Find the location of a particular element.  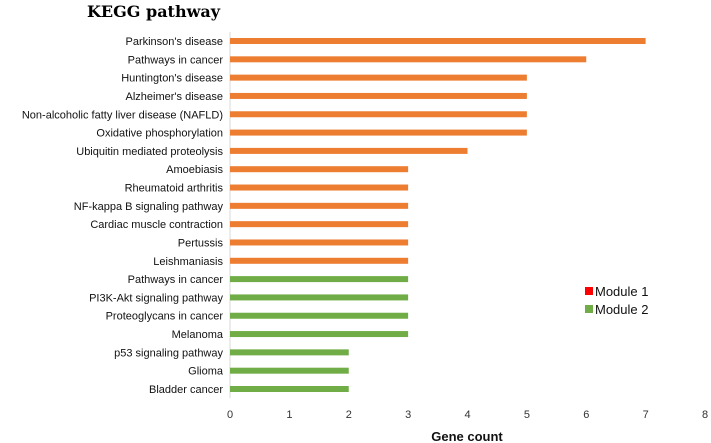

x-tick-label: 4 is located at coordinates (467, 415).